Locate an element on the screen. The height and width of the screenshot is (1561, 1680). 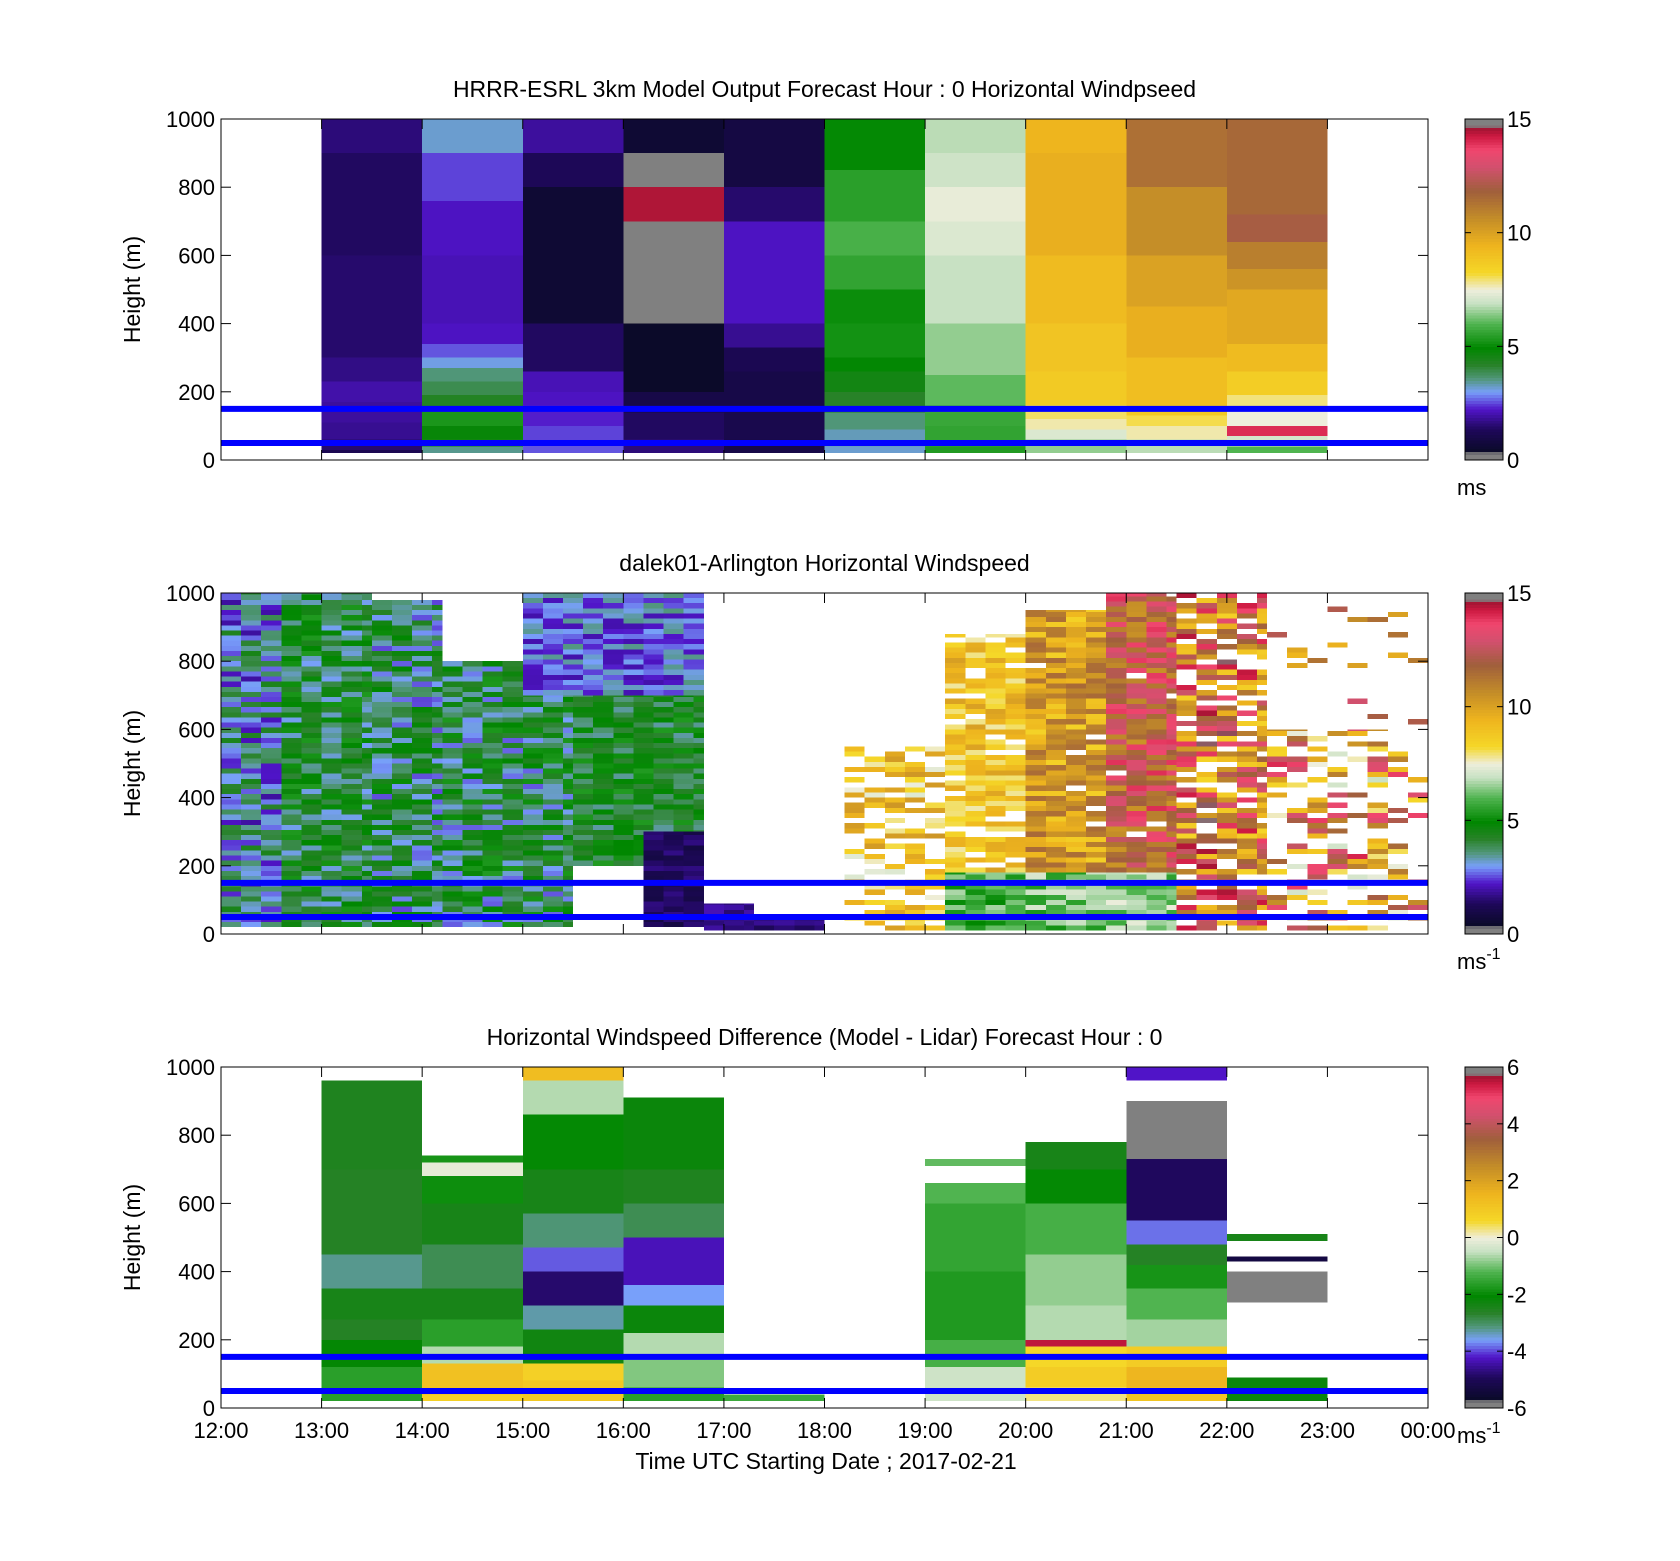
heatmap-cells is located at coordinates (824, 286).